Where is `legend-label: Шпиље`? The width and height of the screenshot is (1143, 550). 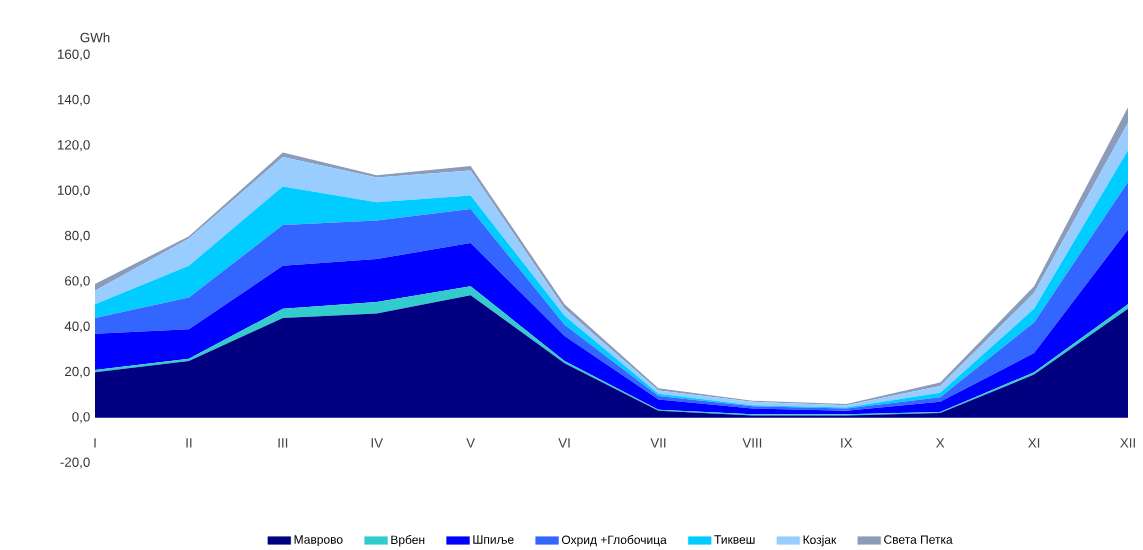
legend-label: Шпиље is located at coordinates (493, 539).